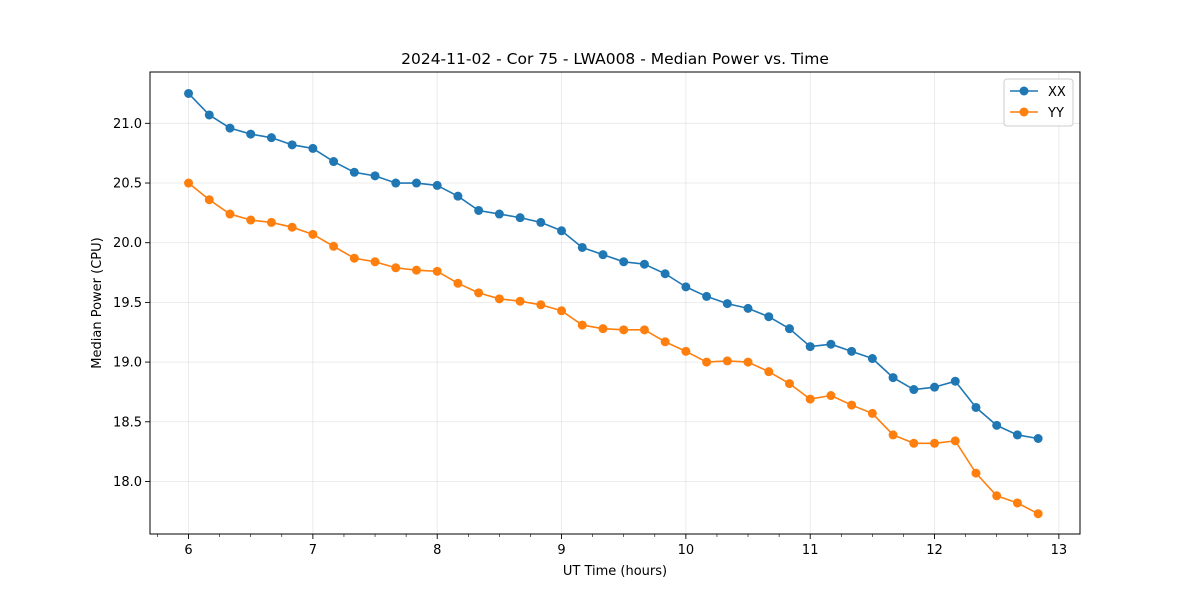  Describe the element at coordinates (127, 482) in the screenshot. I see `y-tick-label: 18.0` at that location.